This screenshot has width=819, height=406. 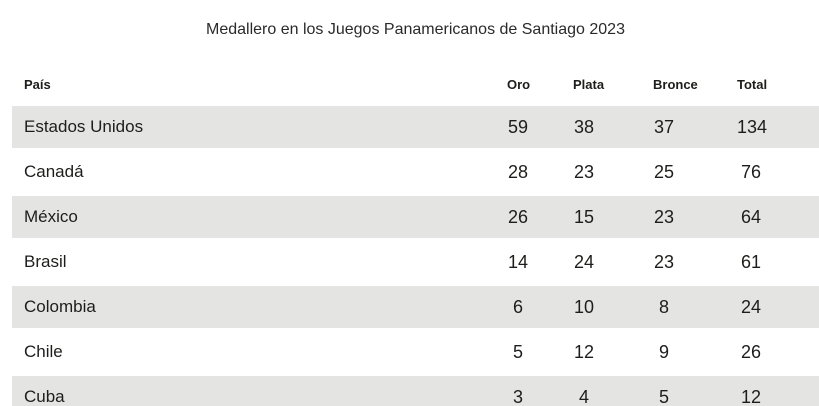 I want to click on silver-value: 24, so click(x=584, y=261).